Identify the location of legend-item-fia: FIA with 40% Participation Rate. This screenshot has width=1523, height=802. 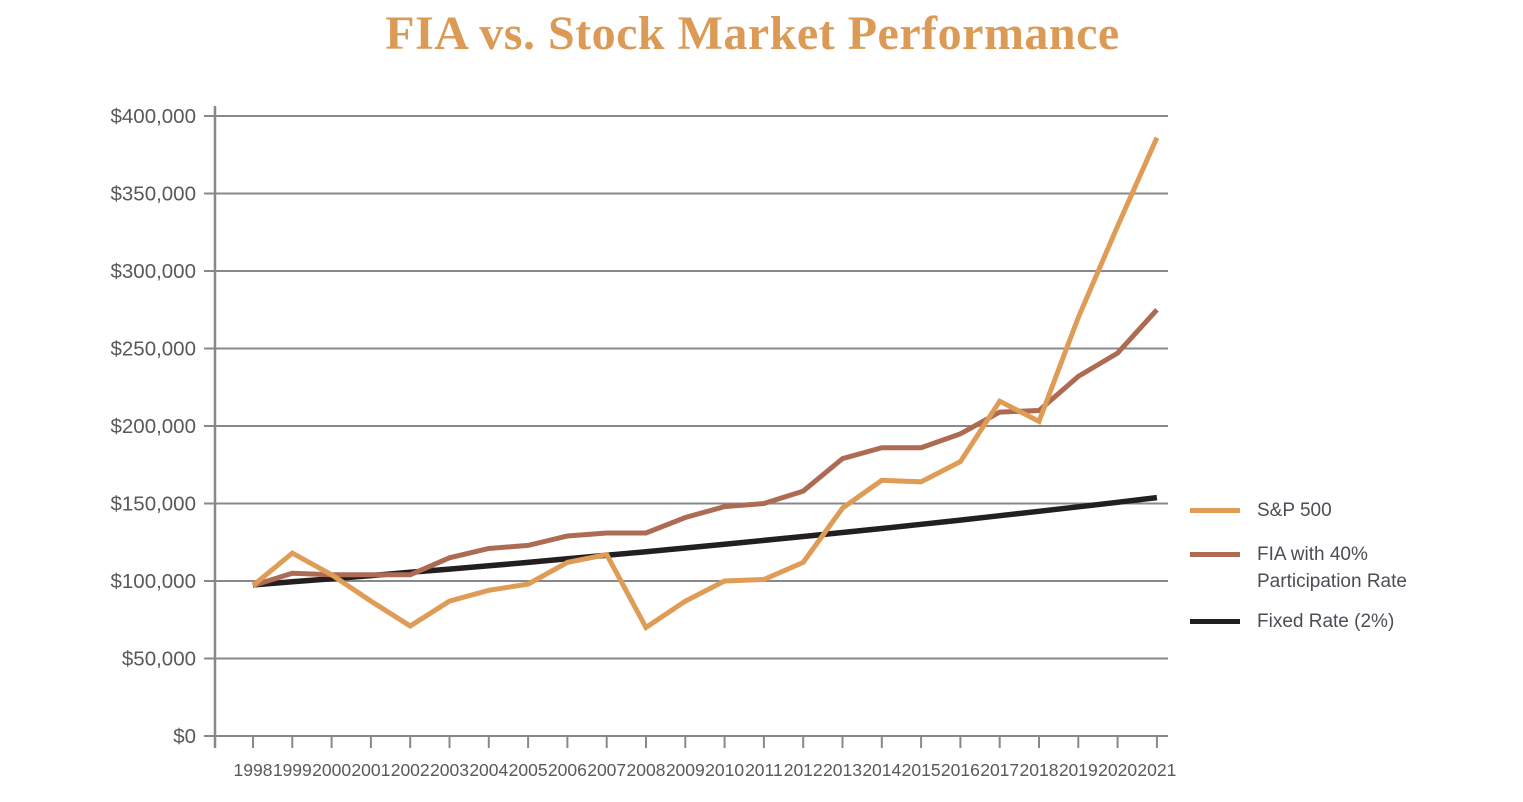
(1318, 568).